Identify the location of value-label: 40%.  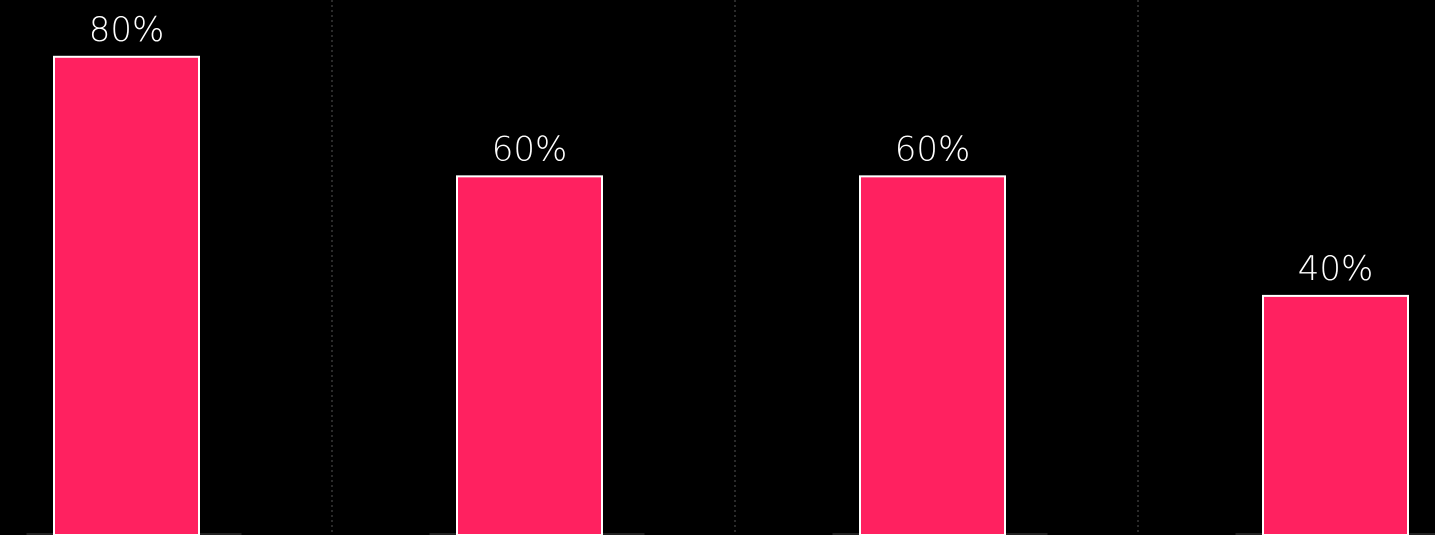
(1336, 269).